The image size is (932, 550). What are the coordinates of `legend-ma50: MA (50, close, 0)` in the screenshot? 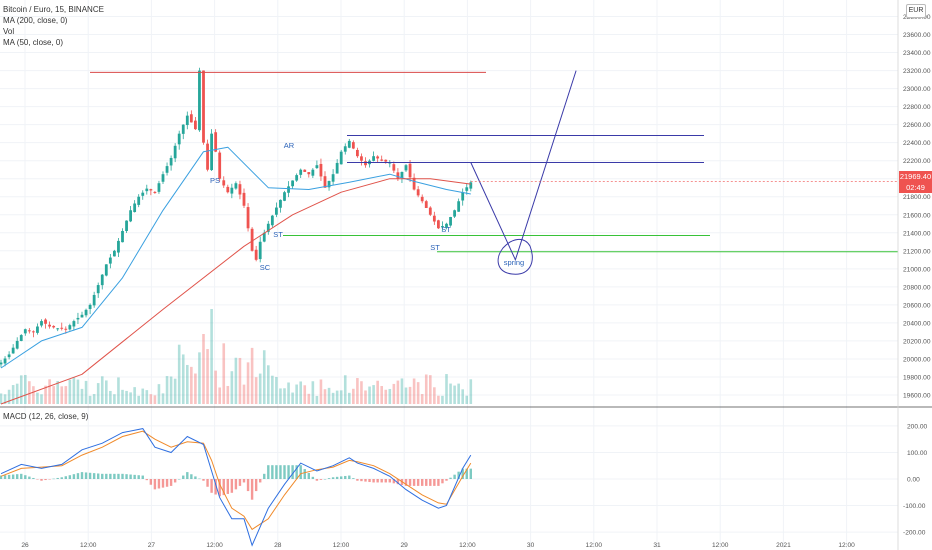 It's located at (33, 42).